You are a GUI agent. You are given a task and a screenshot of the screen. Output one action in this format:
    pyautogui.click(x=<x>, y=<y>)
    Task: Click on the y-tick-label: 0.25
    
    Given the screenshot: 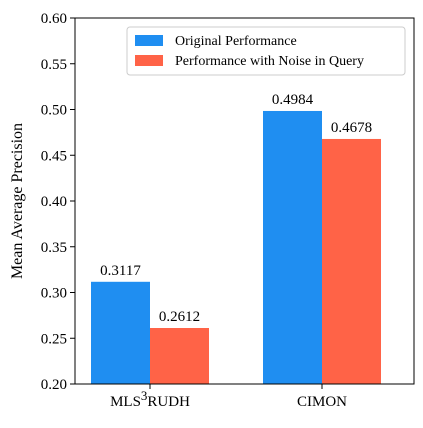 What is the action you would take?
    pyautogui.click(x=54, y=339)
    